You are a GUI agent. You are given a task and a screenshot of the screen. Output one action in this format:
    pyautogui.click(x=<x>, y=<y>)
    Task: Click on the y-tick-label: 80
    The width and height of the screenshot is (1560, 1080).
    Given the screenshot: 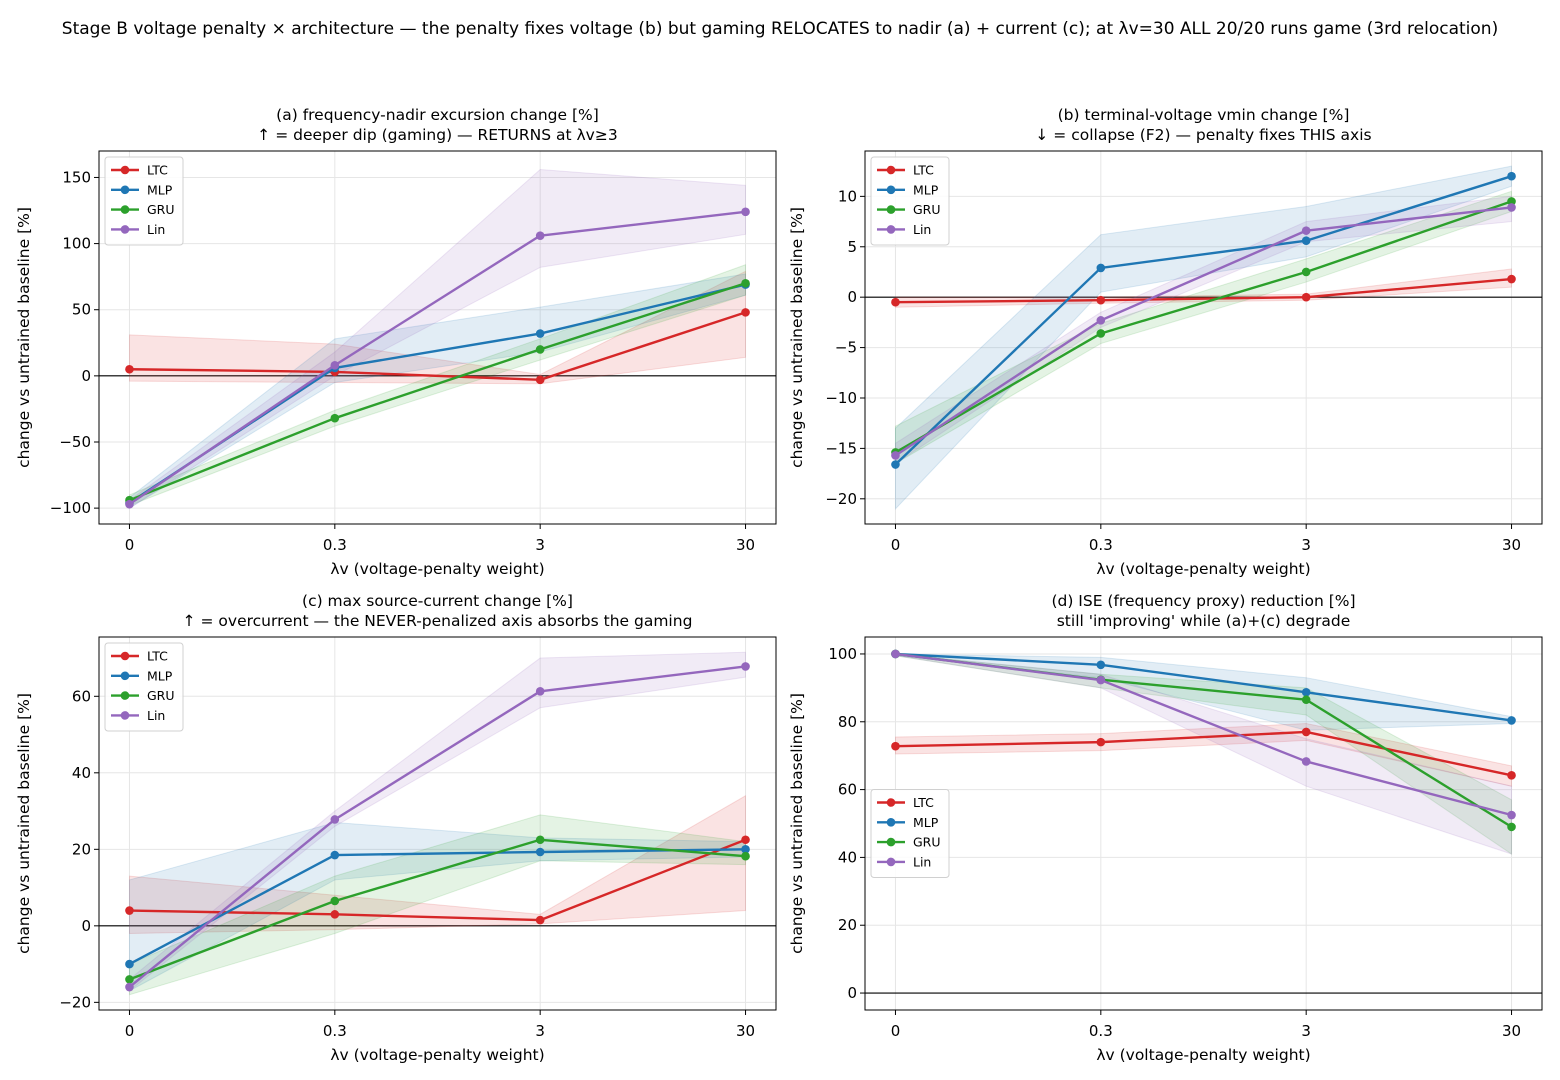 What is the action you would take?
    pyautogui.click(x=847, y=722)
    